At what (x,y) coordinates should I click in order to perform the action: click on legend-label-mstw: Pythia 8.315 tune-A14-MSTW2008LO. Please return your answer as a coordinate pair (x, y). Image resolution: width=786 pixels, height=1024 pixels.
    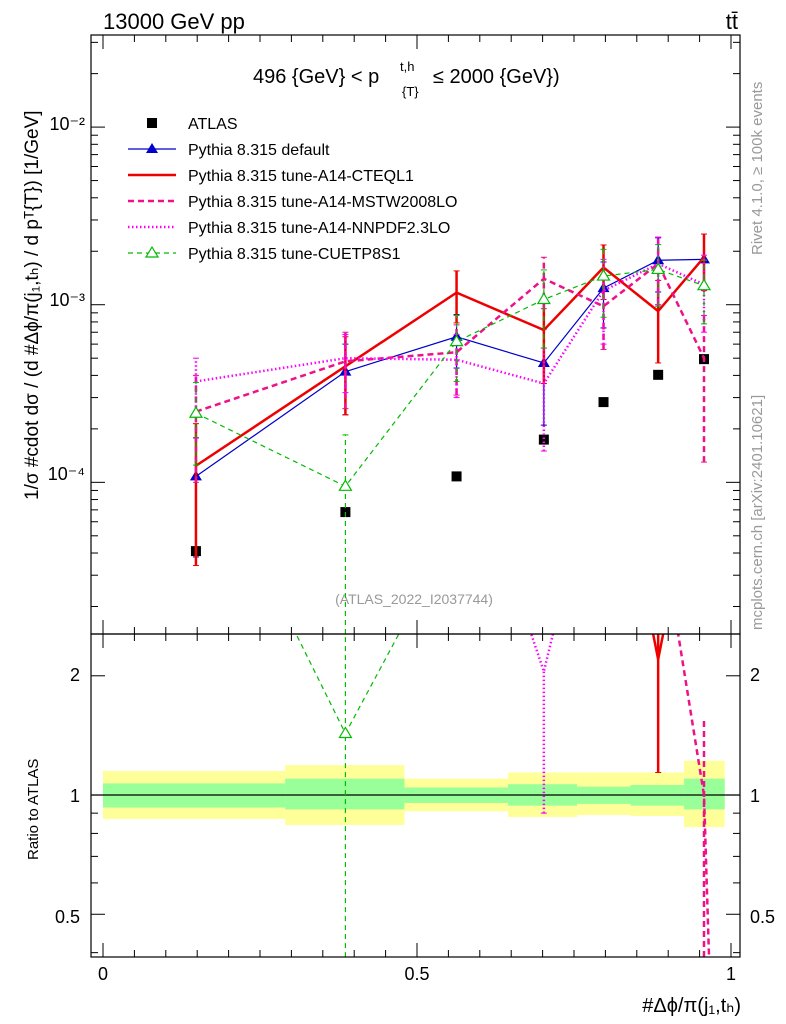
    Looking at the image, I should click on (322, 202).